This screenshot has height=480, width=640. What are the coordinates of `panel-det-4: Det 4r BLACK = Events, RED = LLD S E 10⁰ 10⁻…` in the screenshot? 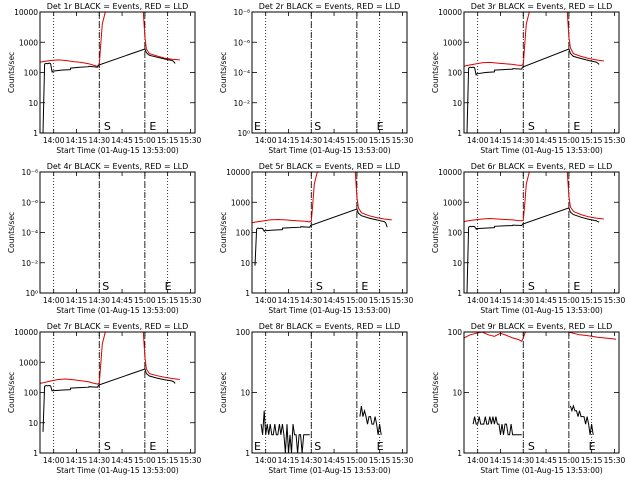 It's located at (104, 238).